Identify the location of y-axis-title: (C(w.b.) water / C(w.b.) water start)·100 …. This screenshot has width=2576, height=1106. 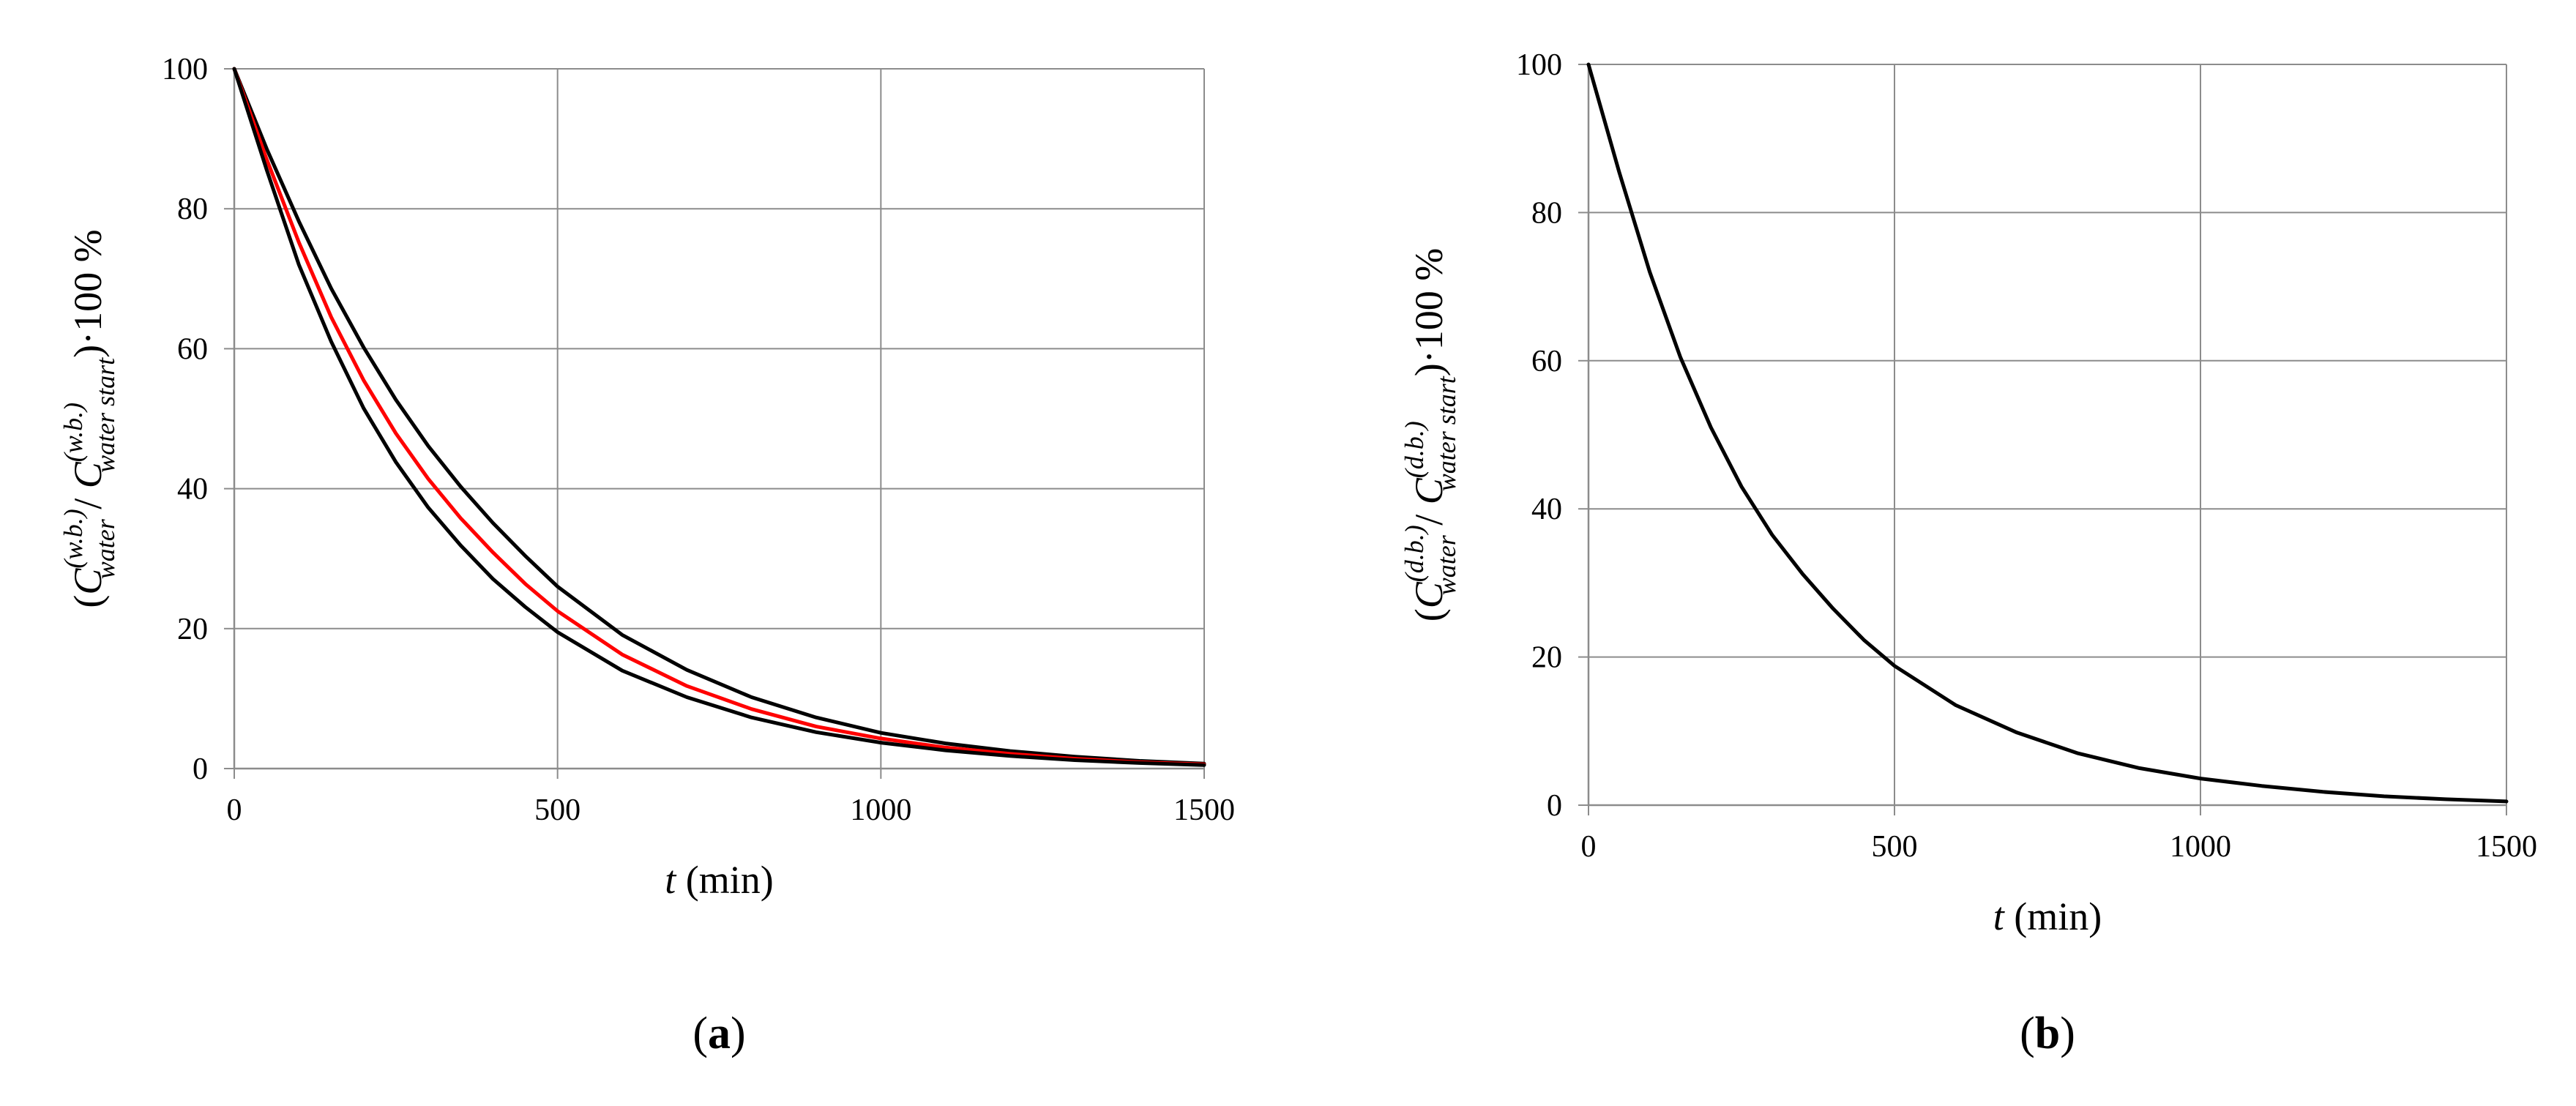
(89, 418).